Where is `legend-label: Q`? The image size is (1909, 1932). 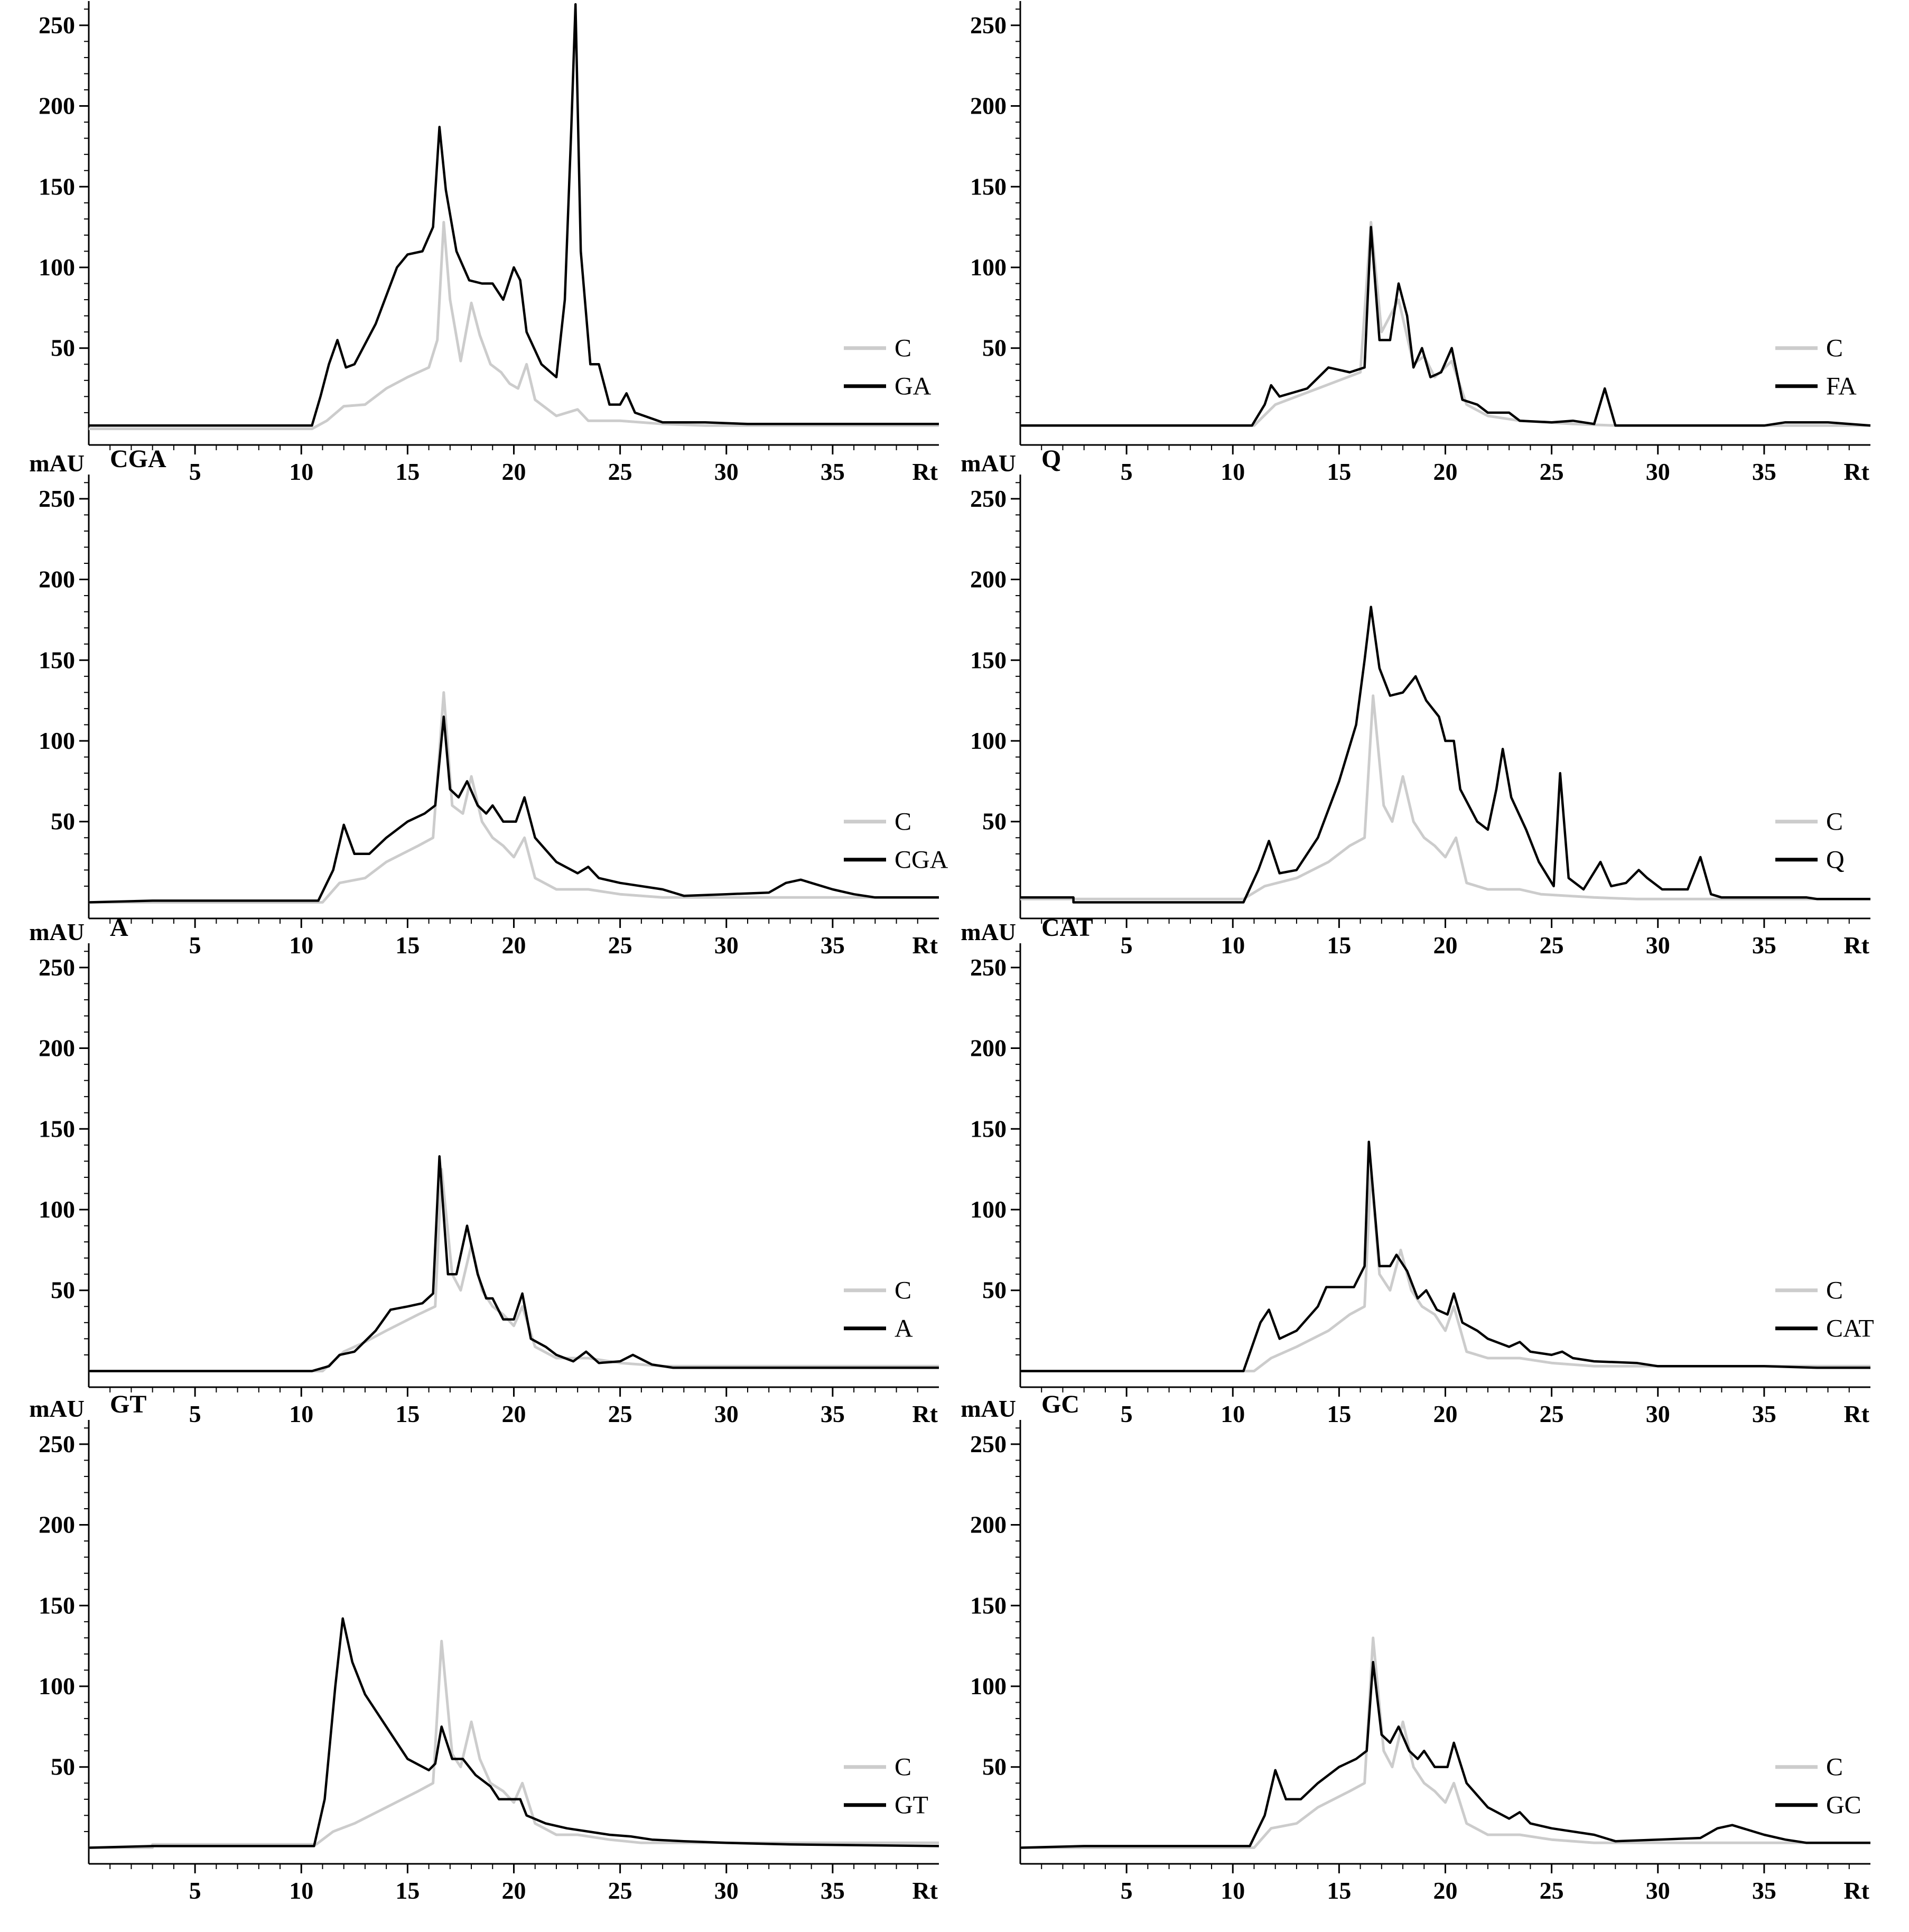 legend-label: Q is located at coordinates (1836, 860).